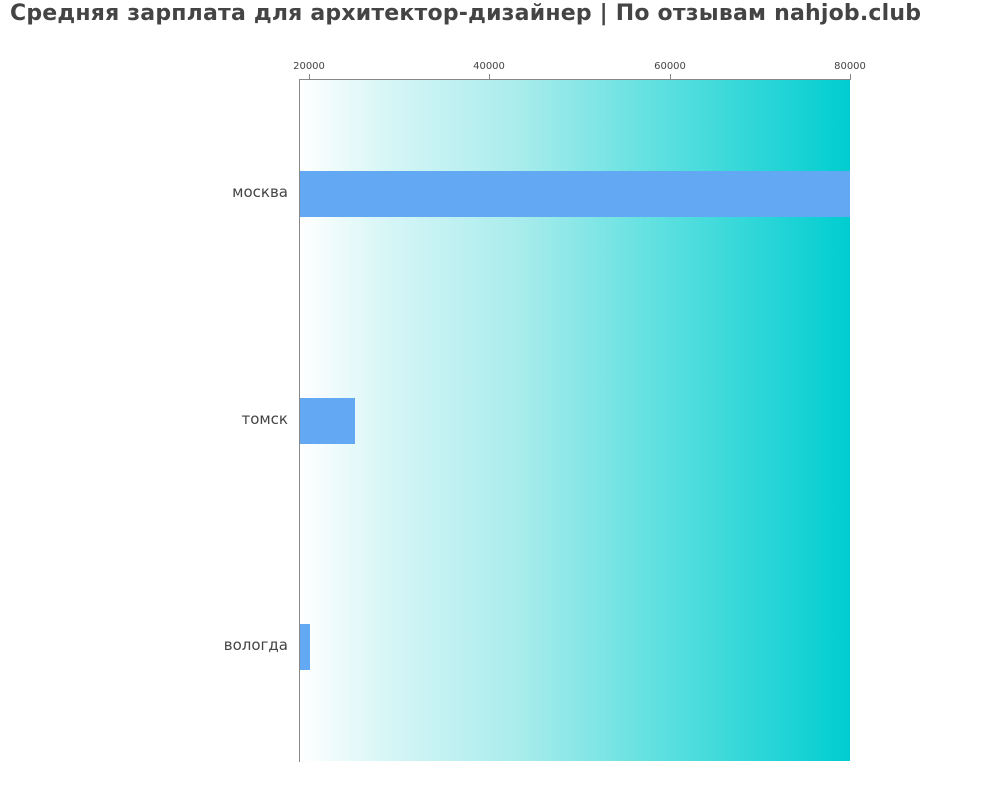 The image size is (1000, 800). What do you see at coordinates (489, 66) in the screenshot?
I see `x-tick-label: 40000` at bounding box center [489, 66].